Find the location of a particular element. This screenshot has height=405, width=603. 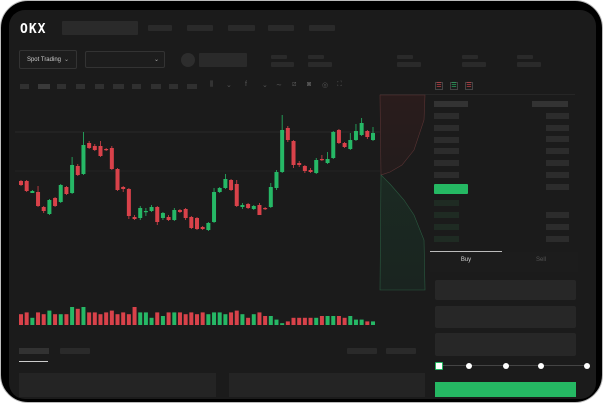

buy-submit-button is located at coordinates (505, 389).